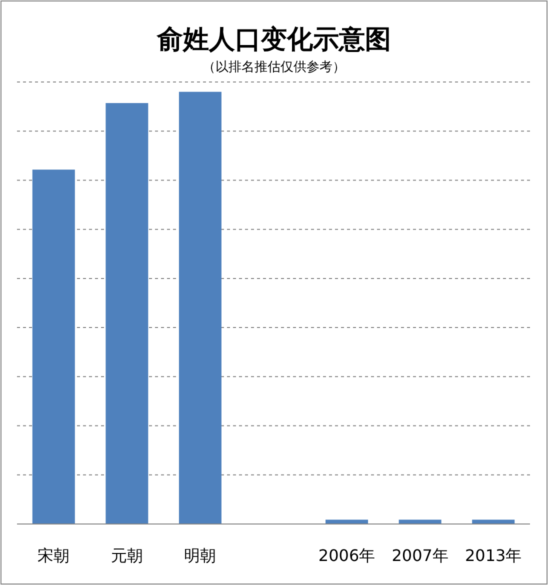  Describe the element at coordinates (126, 555) in the screenshot. I see `x-tick-label: 元朝` at that location.